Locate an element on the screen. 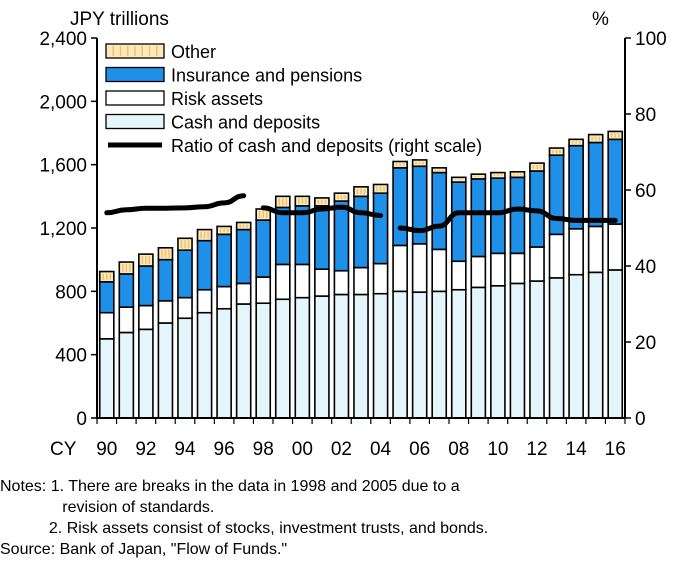 This screenshot has height=586, width=700. x-tick-label: 12 is located at coordinates (536, 449).